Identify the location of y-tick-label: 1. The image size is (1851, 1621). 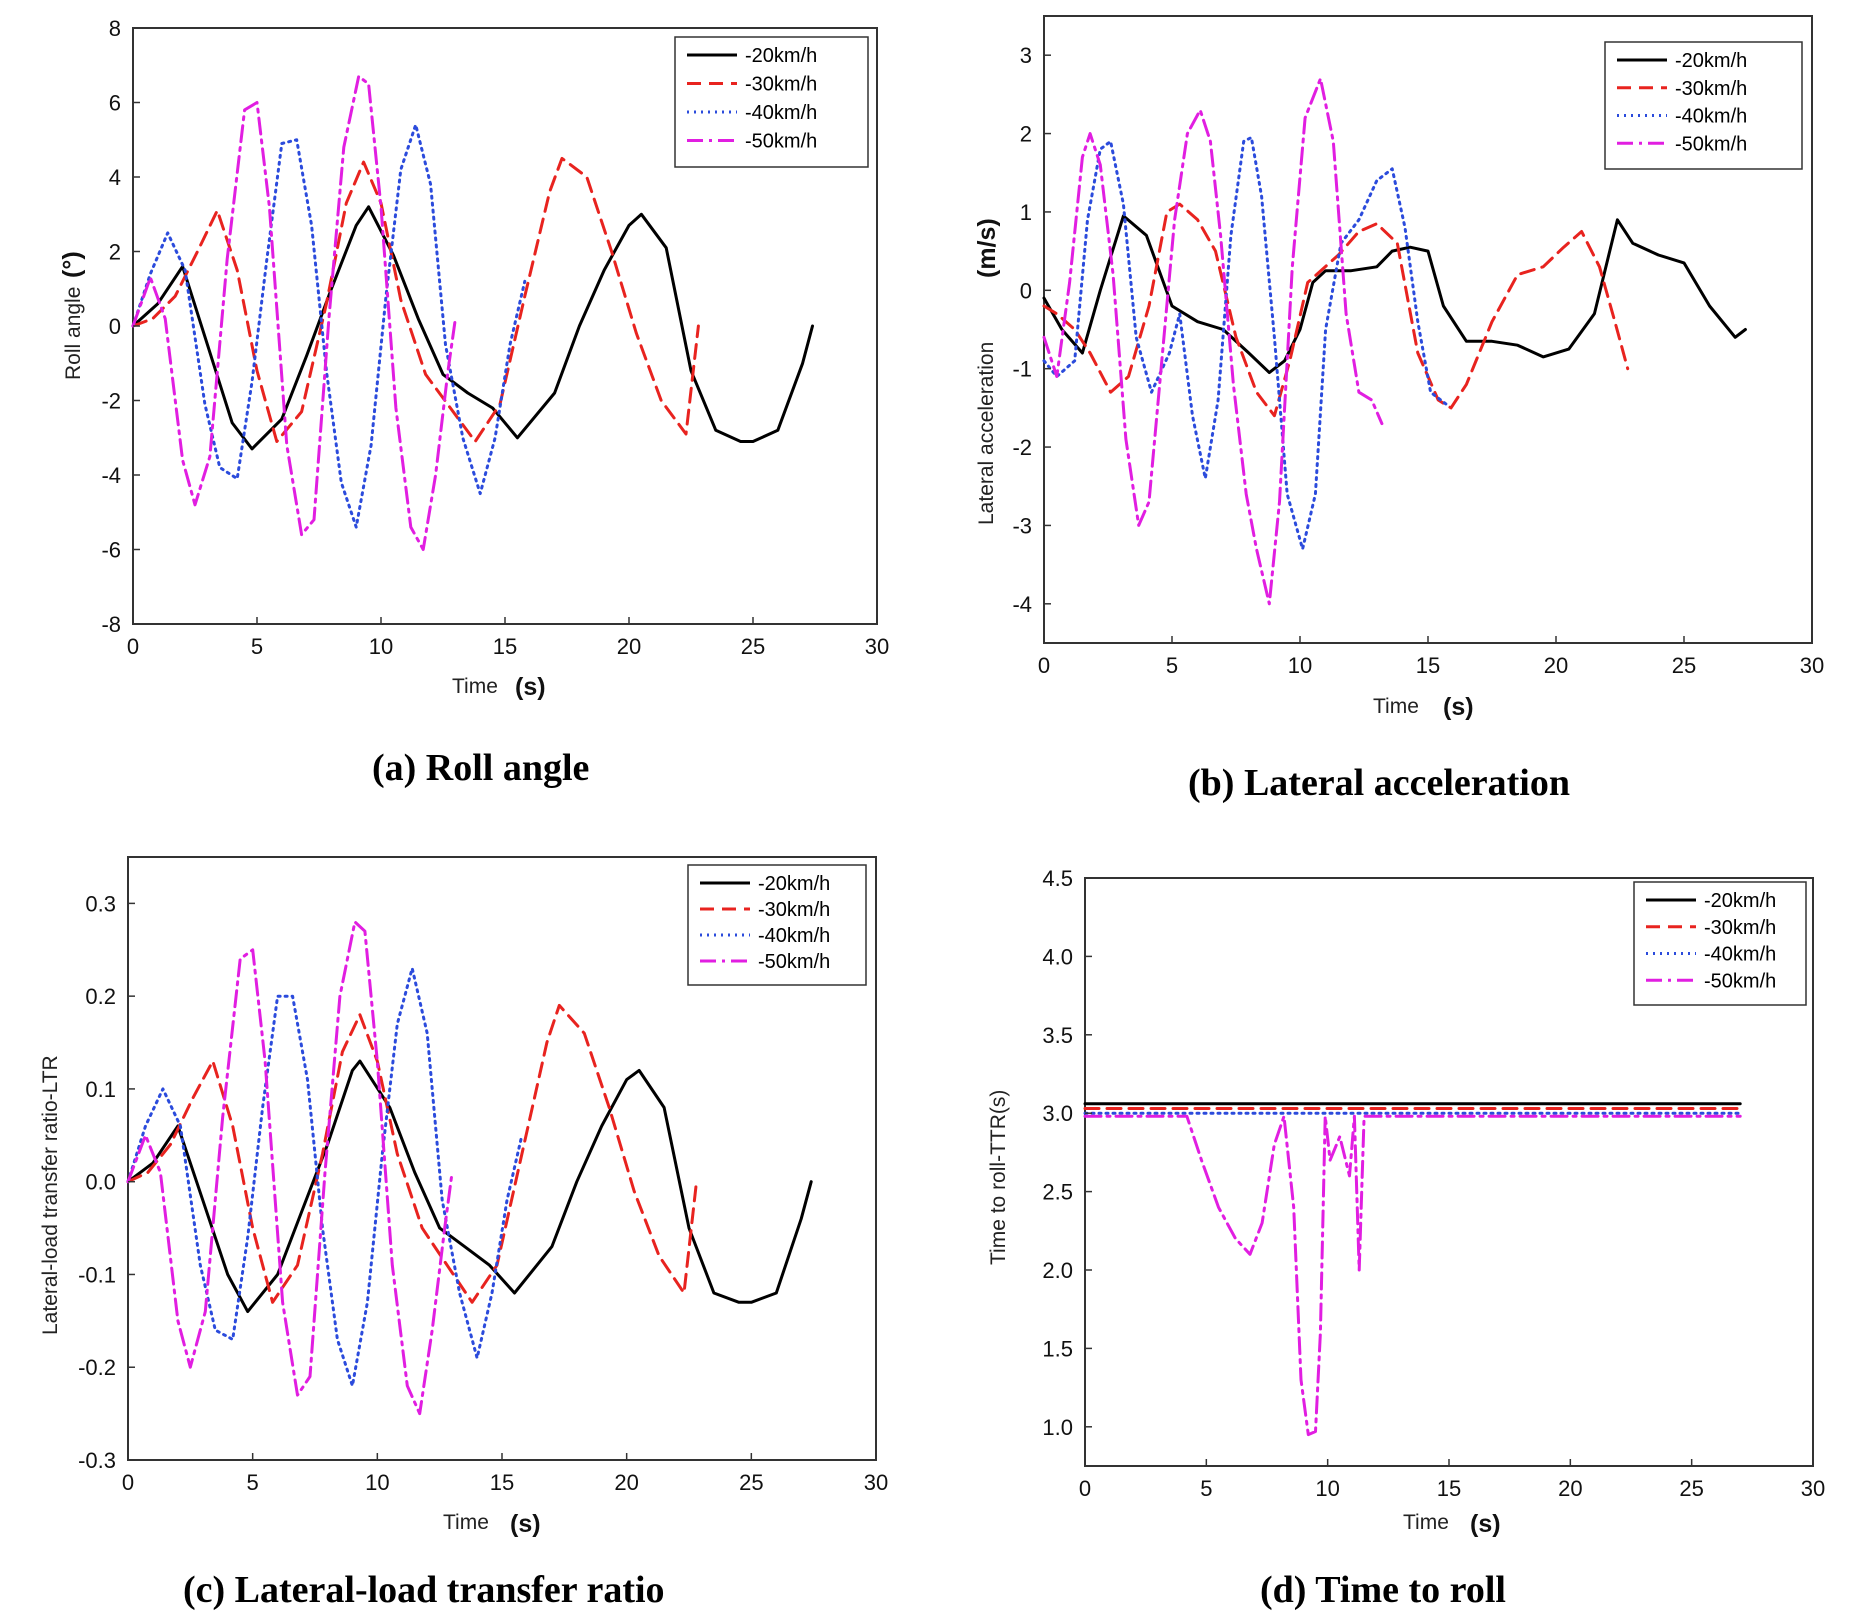
(1026, 212).